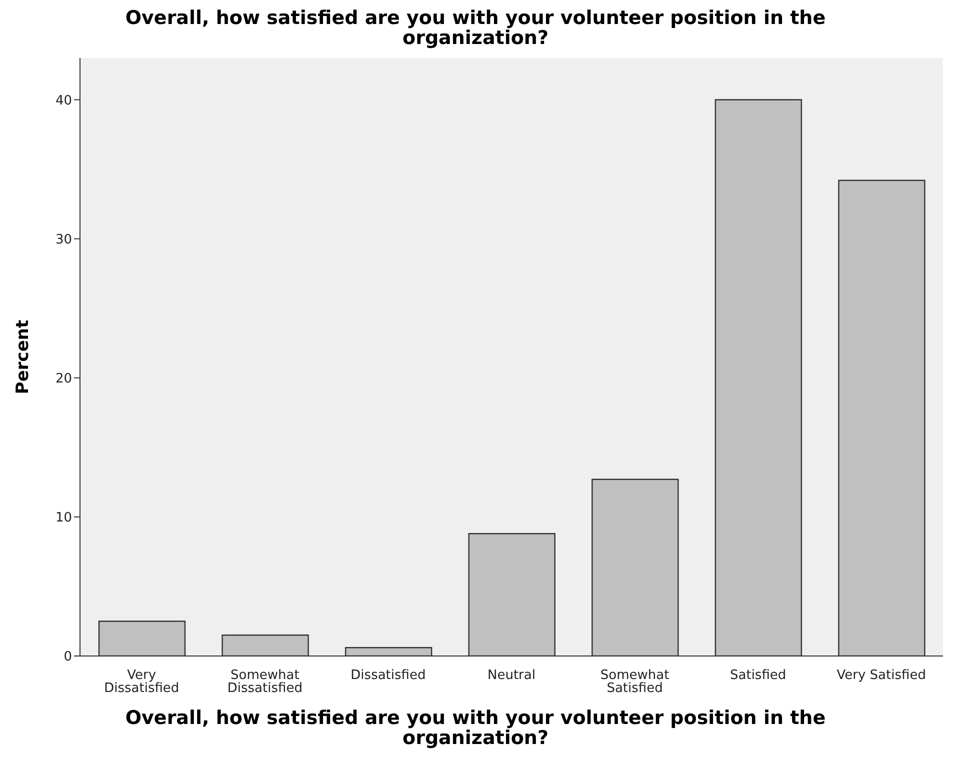 The image size is (963, 766). What do you see at coordinates (63, 518) in the screenshot?
I see `y-tick-label: 10` at bounding box center [63, 518].